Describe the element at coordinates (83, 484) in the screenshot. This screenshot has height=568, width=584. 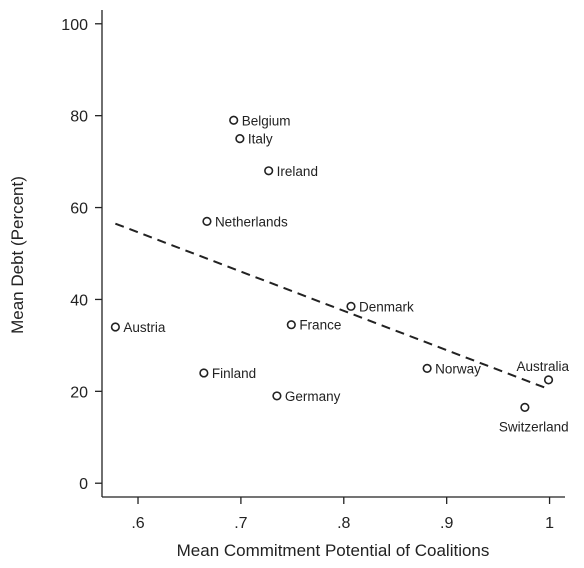
I see `y-tick-label: 0` at that location.